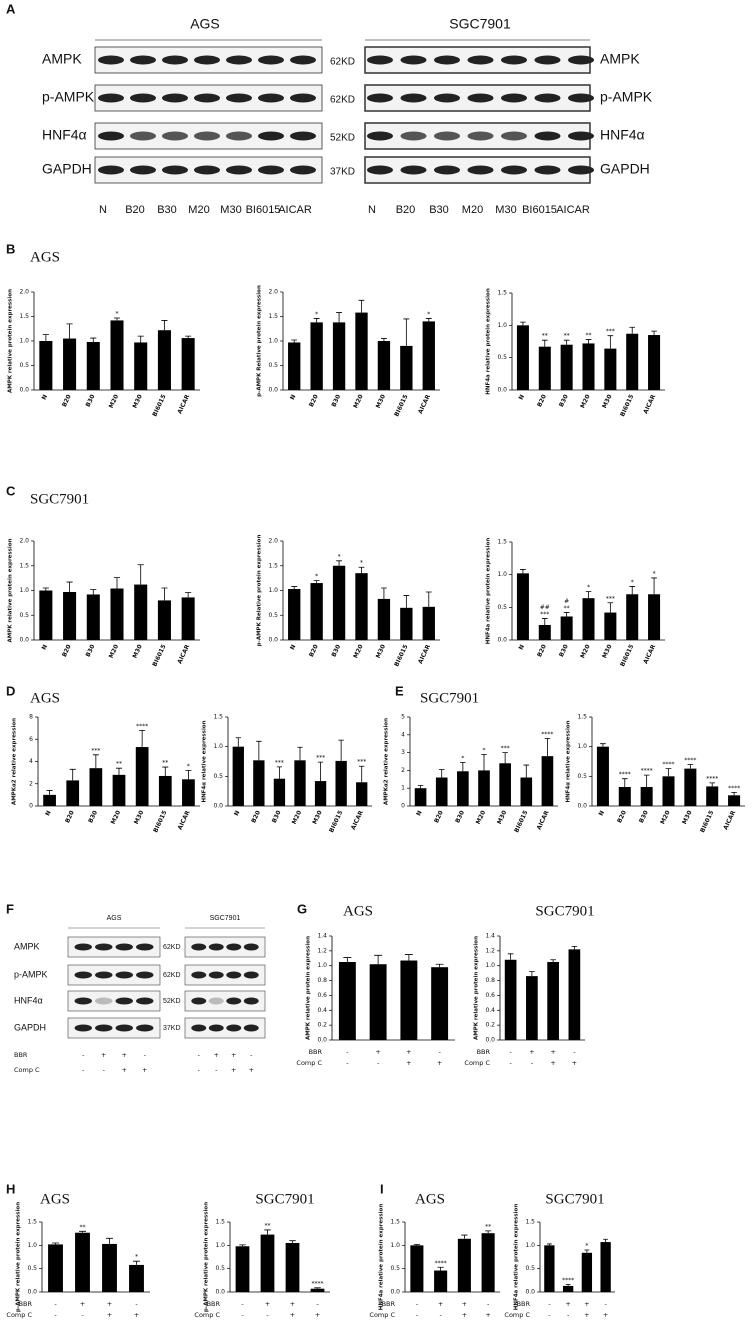 The image size is (756, 1335). Describe the element at coordinates (273, 390) in the screenshot. I see `y-tick-label: 0.0` at that location.